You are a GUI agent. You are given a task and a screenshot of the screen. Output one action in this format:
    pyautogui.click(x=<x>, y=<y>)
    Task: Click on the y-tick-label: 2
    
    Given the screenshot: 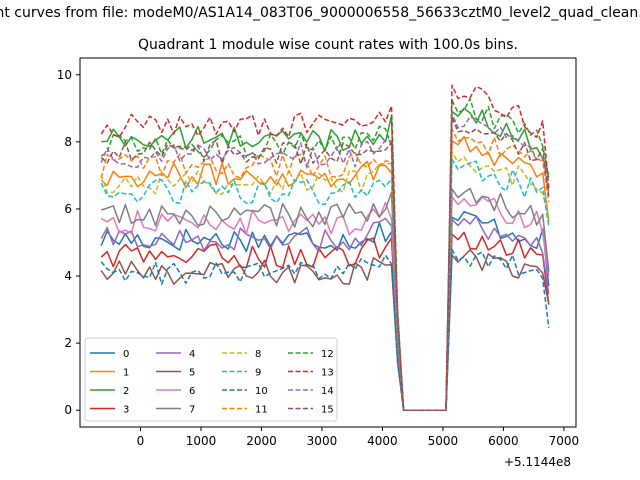 What is the action you would take?
    pyautogui.click(x=68, y=343)
    